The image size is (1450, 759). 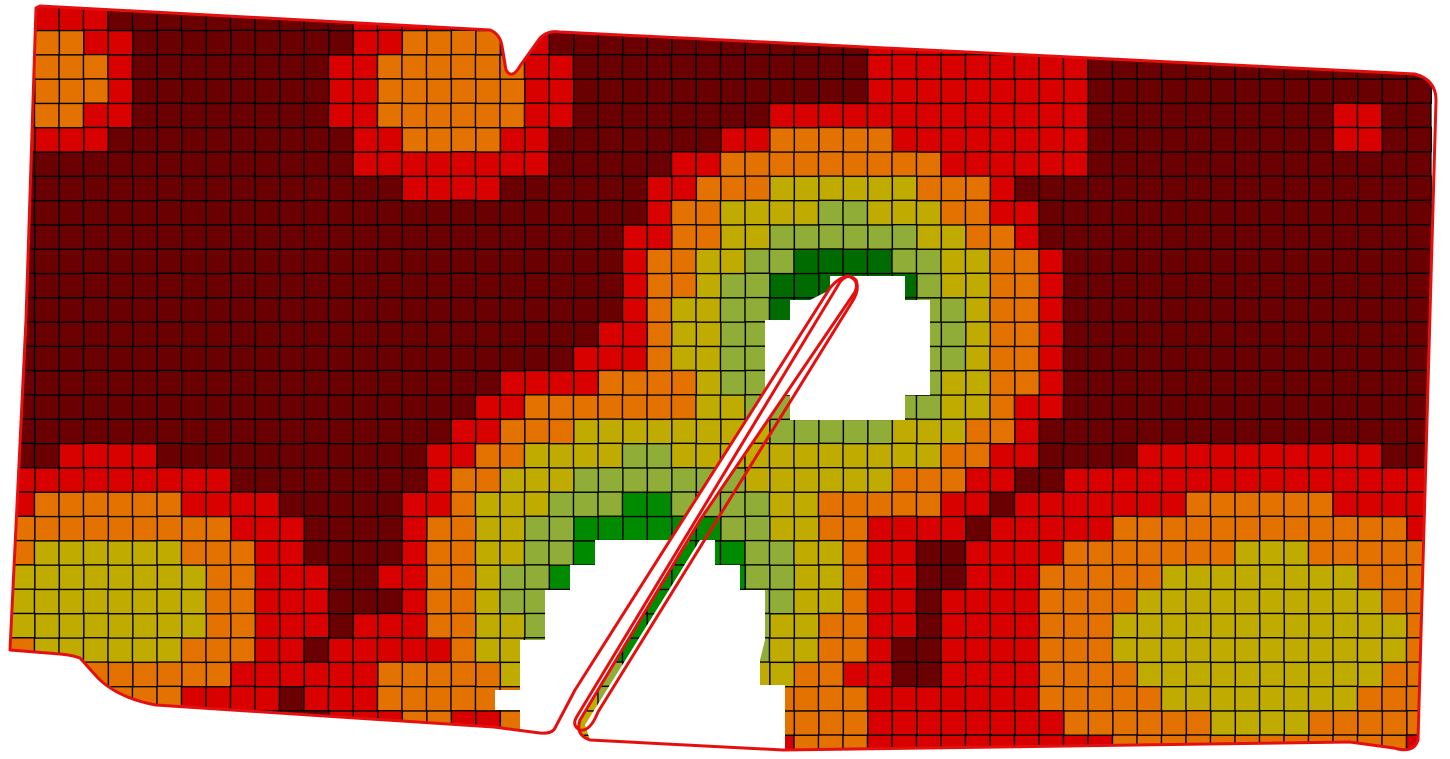 I want to click on zone-cell-very-high, so click(x=634, y=504).